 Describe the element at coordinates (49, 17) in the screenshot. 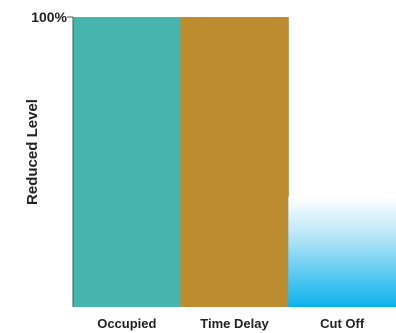

I see `y-tick-label: 100%` at that location.